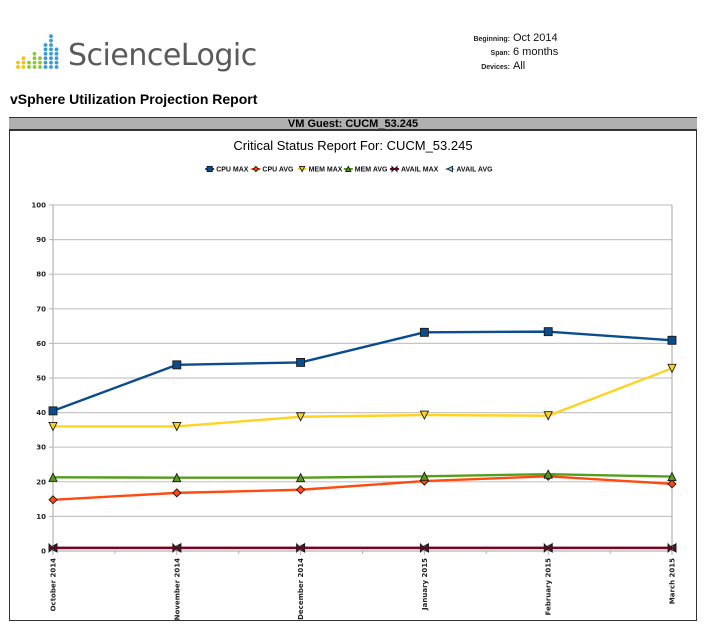  I want to click on legend-label: AVAIL MAX, so click(420, 170).